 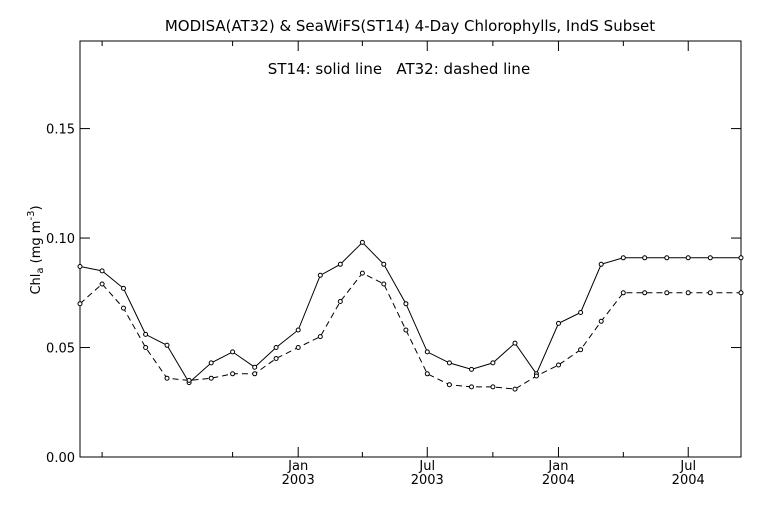 I want to click on y-axis-label-unit: (mg m, so click(x=36, y=244).